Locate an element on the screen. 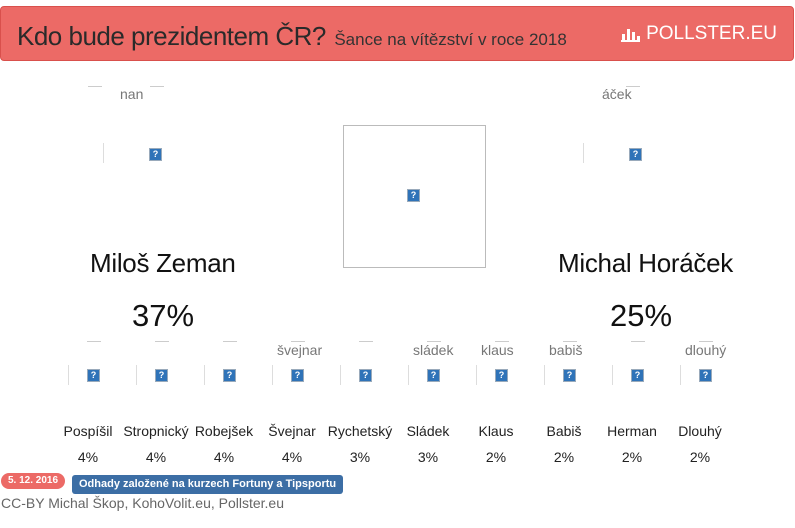 The width and height of the screenshot is (795, 528). candidate-name: Švejnar is located at coordinates (292, 431).